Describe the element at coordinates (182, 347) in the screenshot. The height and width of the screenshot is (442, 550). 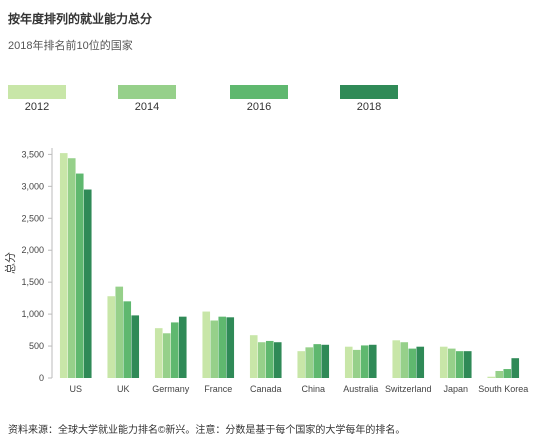
I see `bar-germany-2018` at that location.